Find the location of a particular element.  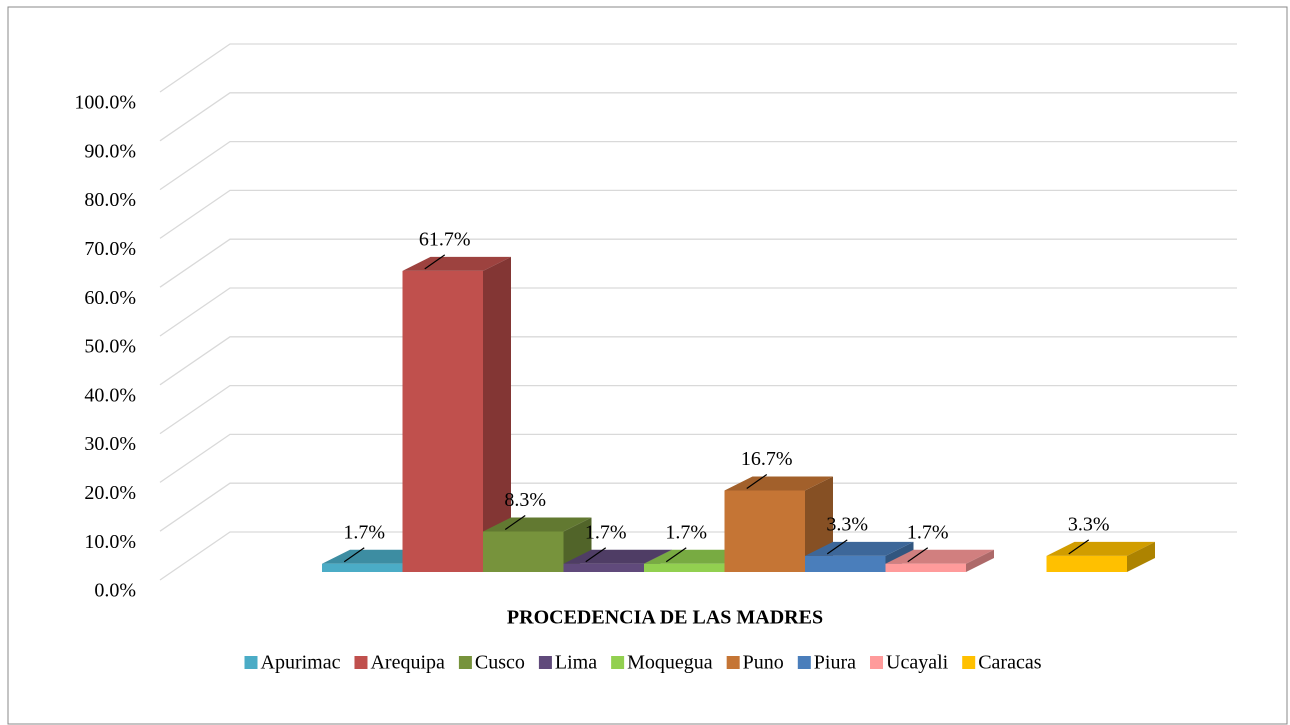

y-tick-label: 90.0% is located at coordinates (110, 151).